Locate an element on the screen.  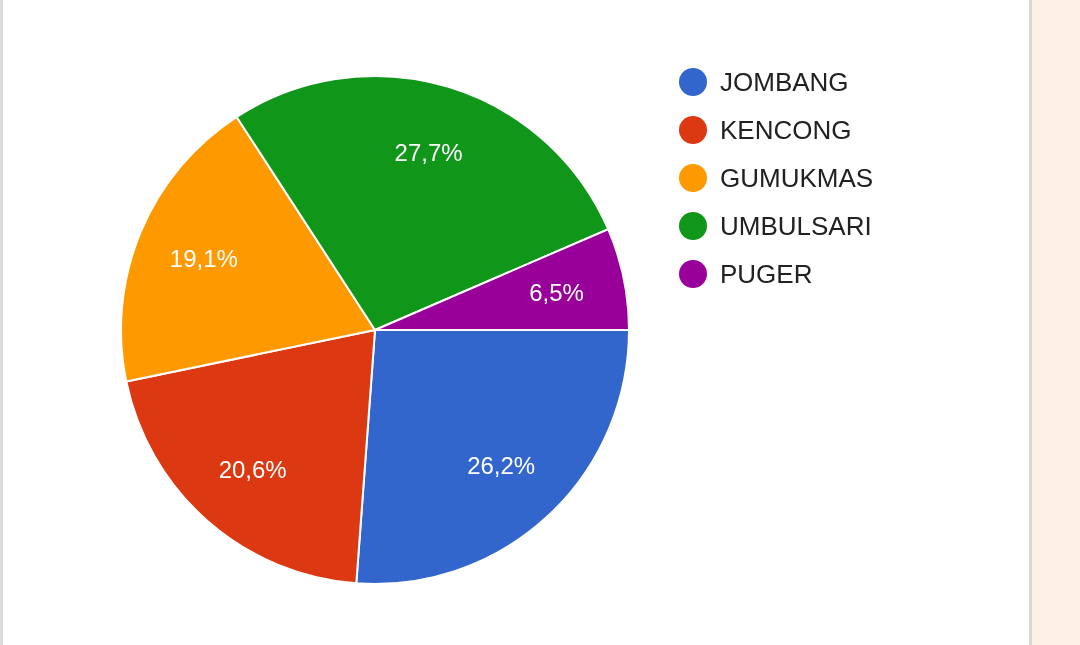
data-label: 6,5% is located at coordinates (556, 292).